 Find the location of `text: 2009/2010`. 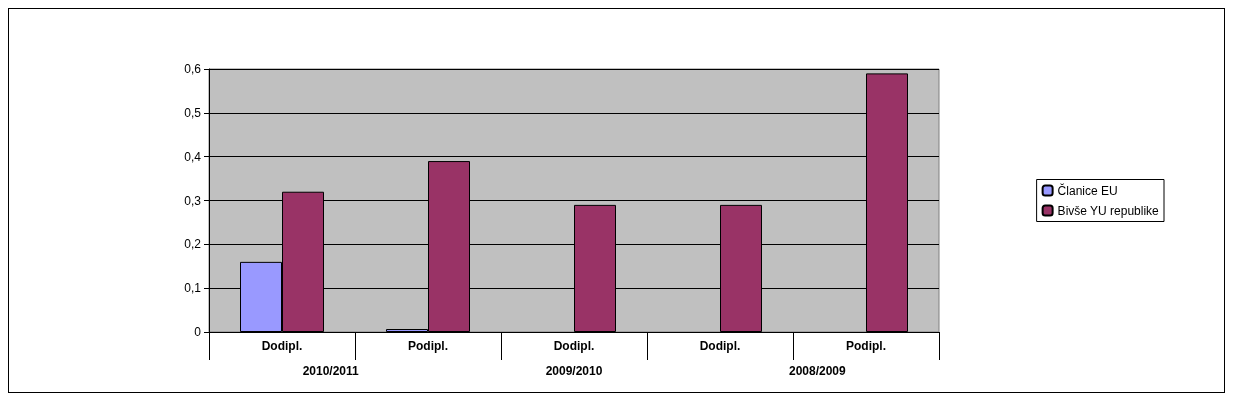

text: 2009/2010 is located at coordinates (574, 371).